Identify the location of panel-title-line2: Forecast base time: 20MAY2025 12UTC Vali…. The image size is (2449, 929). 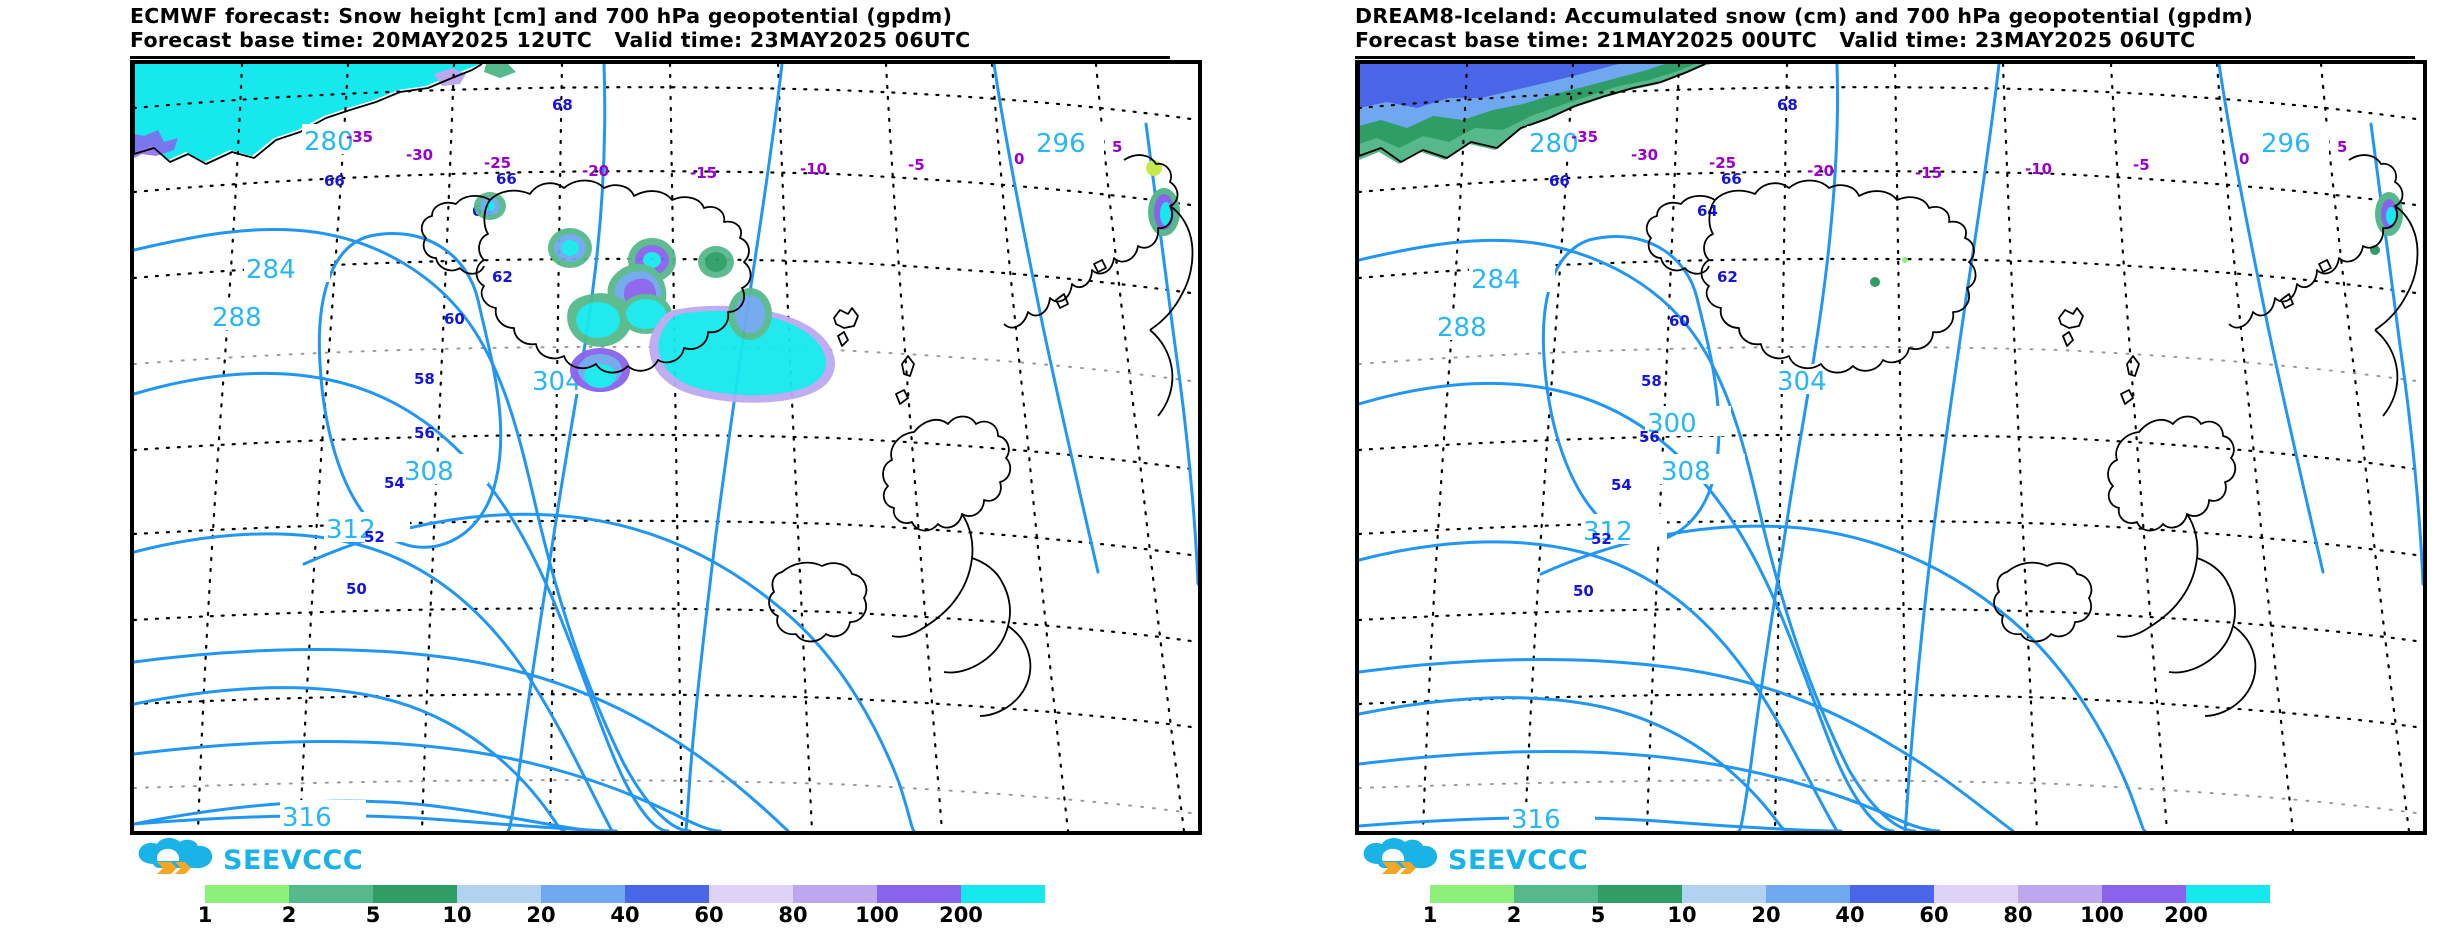
(550, 40).